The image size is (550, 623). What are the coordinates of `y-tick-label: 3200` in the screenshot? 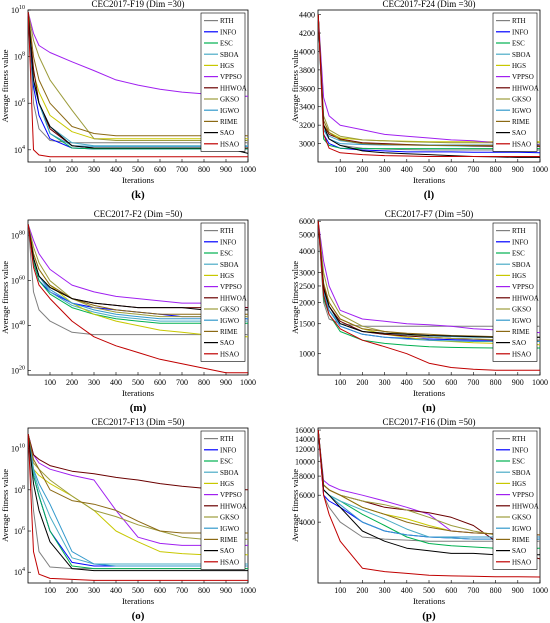 It's located at (307, 125).